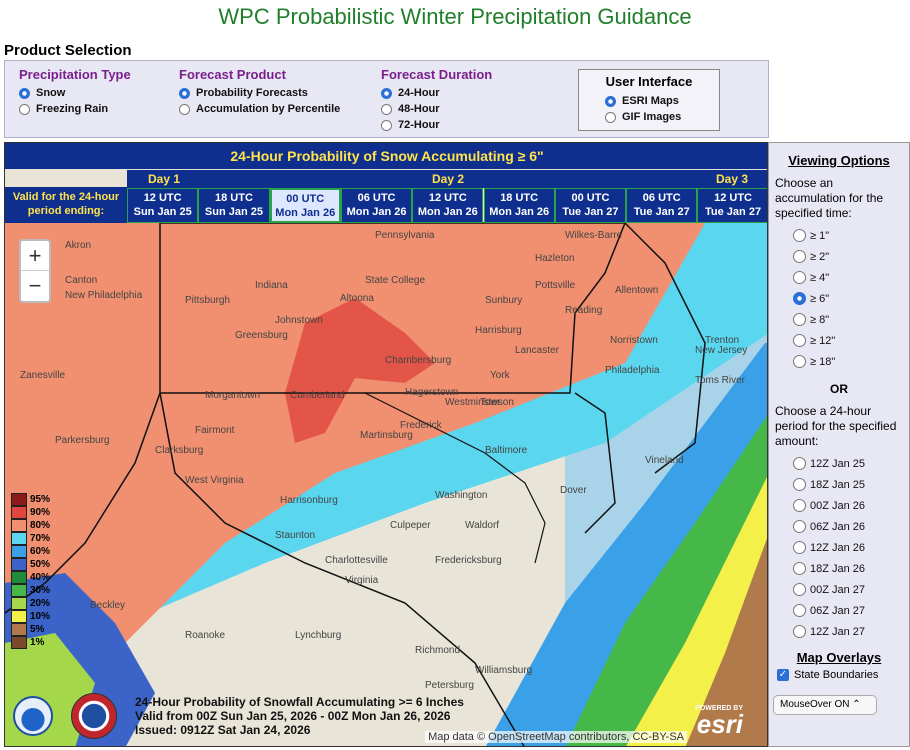  I want to click on period-tab-time: 18 UTC, so click(519, 198).